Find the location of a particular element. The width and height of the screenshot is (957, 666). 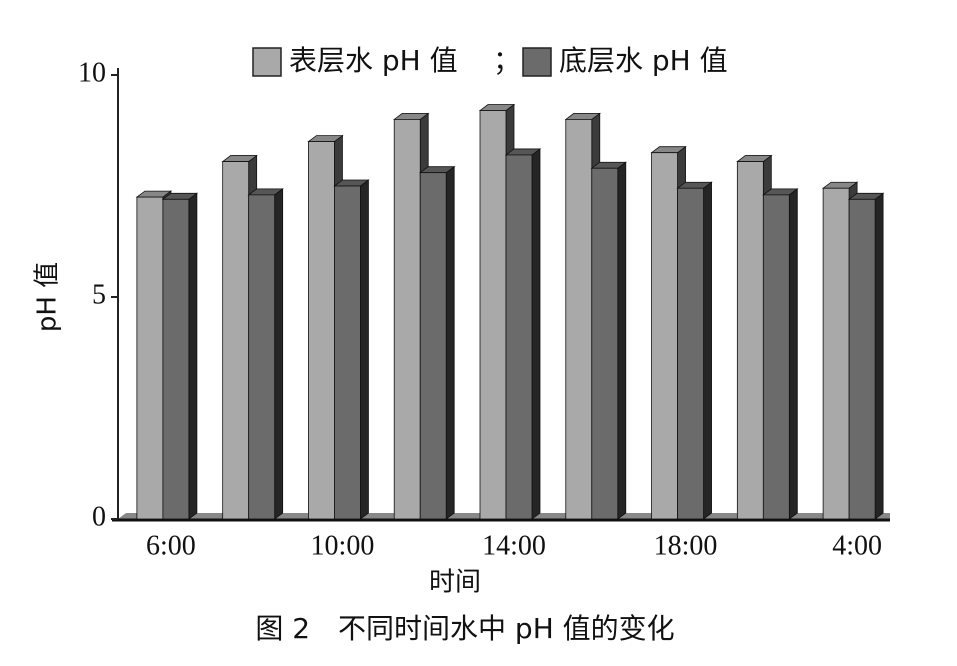

x-tick-label: 10:00 is located at coordinates (343, 545).